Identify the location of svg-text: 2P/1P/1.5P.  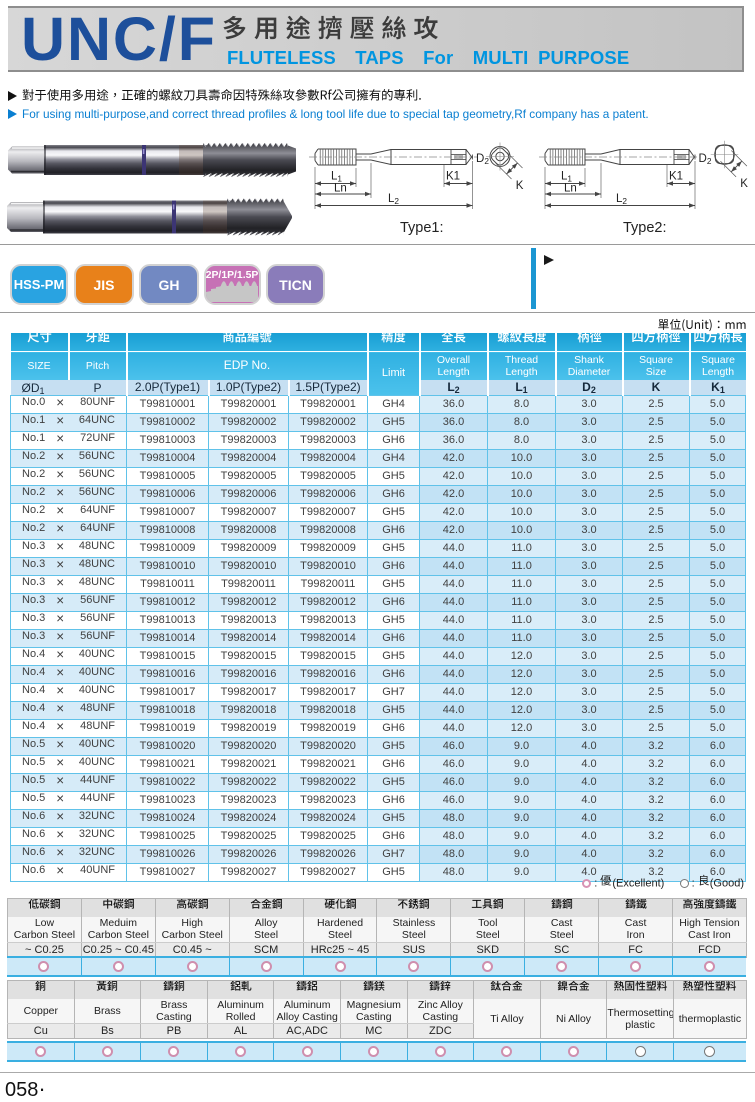
(232, 275).